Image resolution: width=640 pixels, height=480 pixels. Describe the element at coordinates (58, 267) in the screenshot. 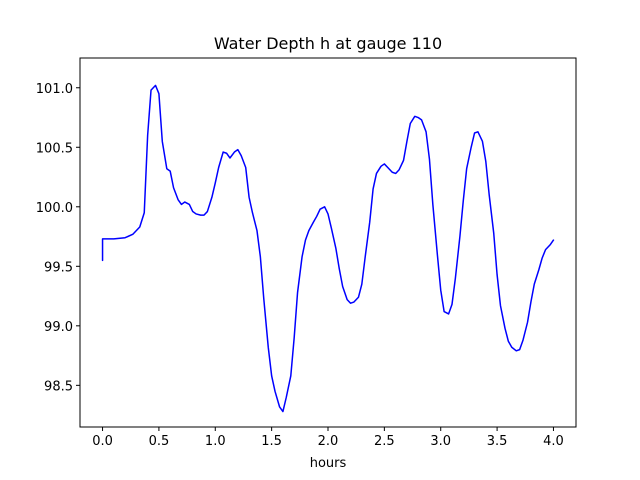

I see `y-tick-label: 99.5` at that location.